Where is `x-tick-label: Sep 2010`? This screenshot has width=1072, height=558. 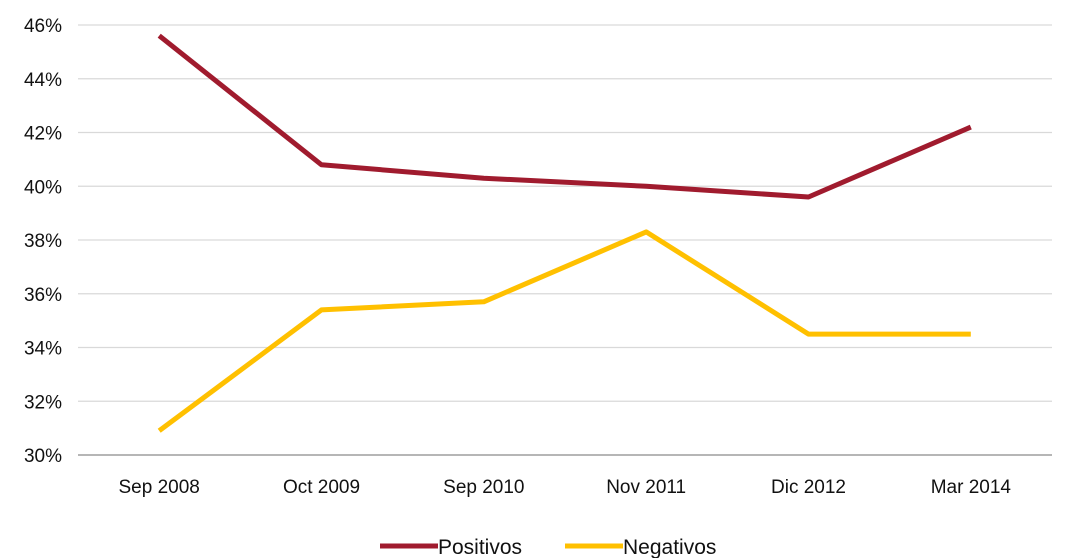
x-tick-label: Sep 2010 is located at coordinates (483, 487).